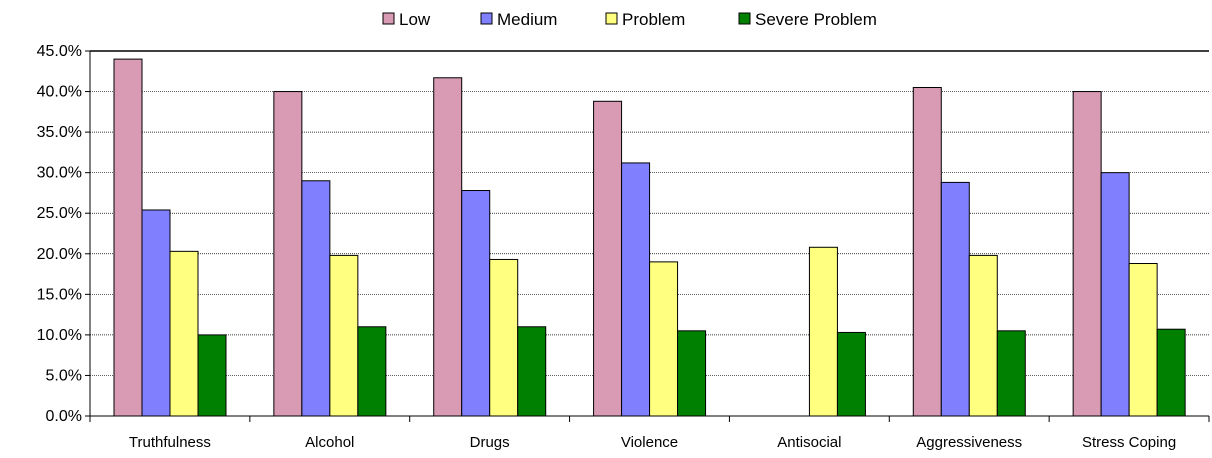  Describe the element at coordinates (59, 213) in the screenshot. I see `y-tick-label: 25.0%` at that location.